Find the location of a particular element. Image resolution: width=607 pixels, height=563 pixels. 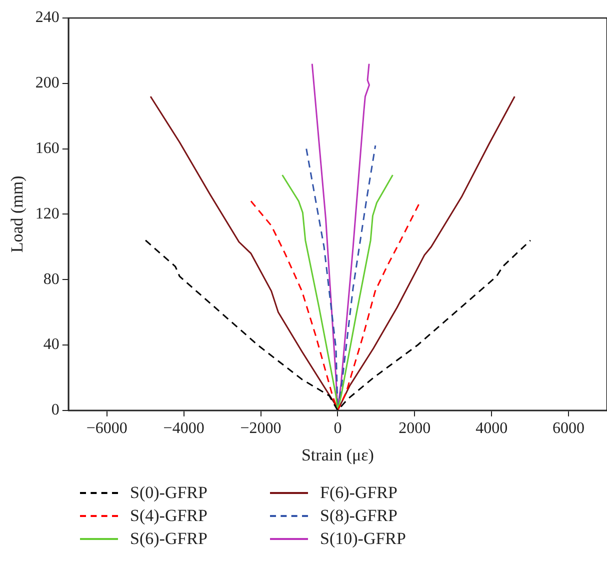

y-tick-label: 200 is located at coordinates (47, 83).